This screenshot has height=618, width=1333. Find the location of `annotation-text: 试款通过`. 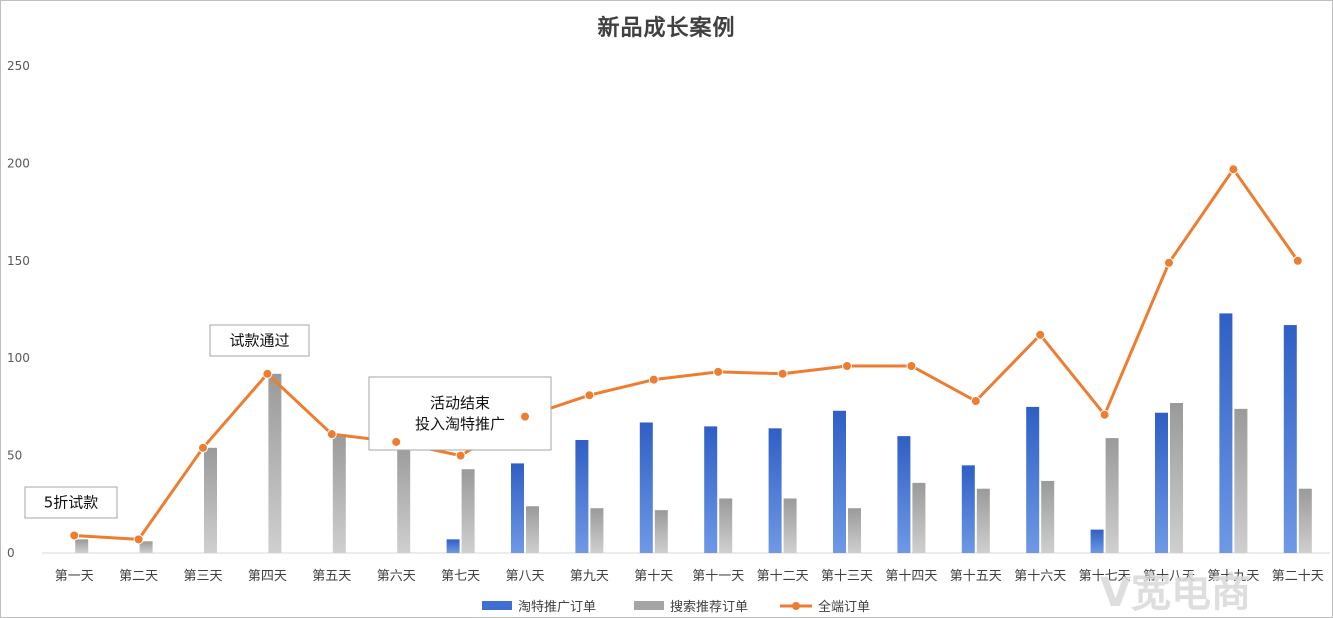

annotation-text: 试款通过 is located at coordinates (259, 341).